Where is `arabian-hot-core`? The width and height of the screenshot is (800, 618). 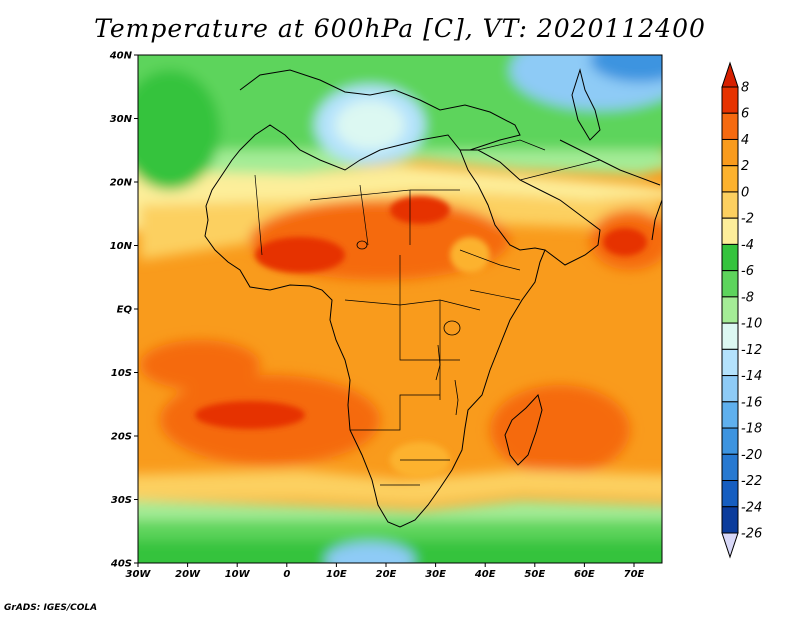 arabian-hot-core is located at coordinates (625, 242).